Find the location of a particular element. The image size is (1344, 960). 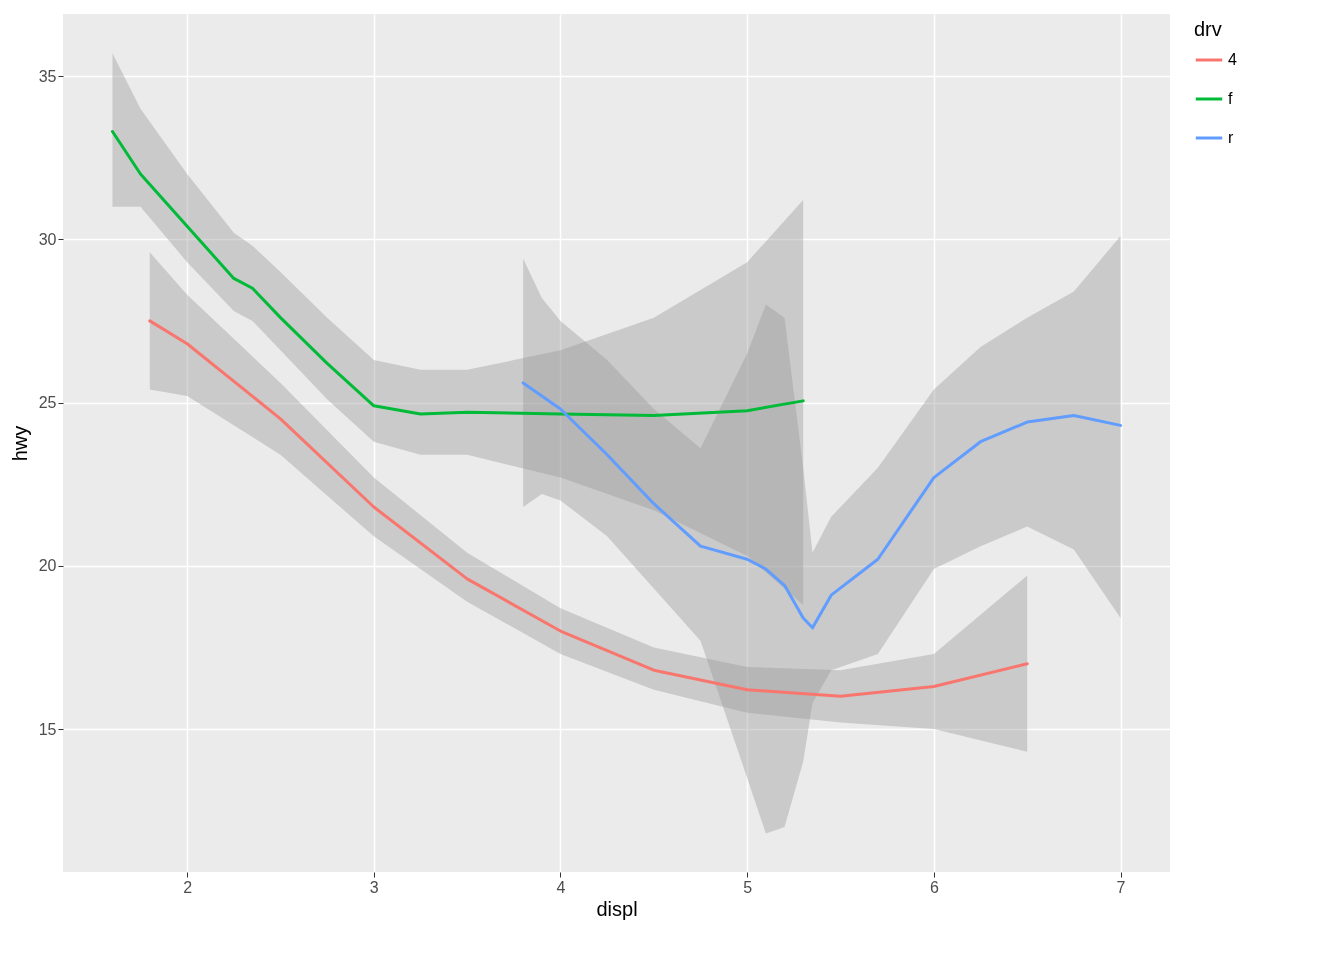

legend-title: drv is located at coordinates (1208, 29).